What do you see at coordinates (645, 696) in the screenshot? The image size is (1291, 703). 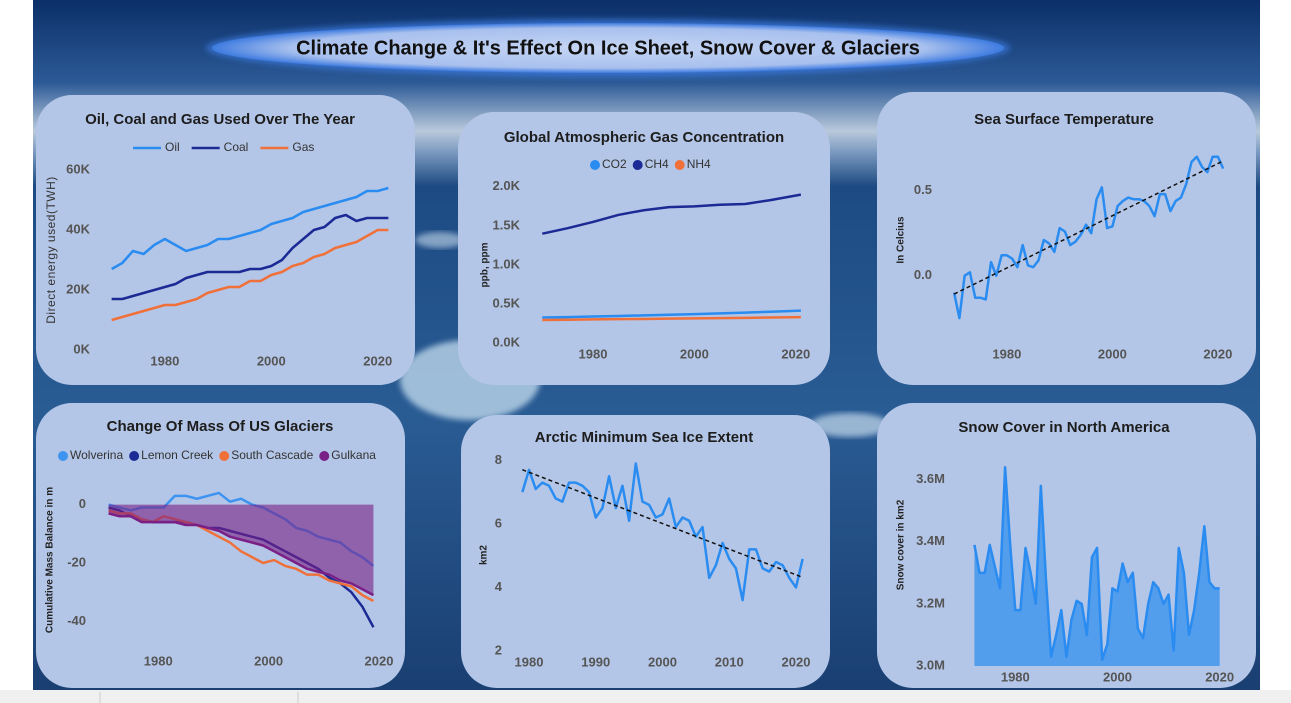 I see `status-bar` at bounding box center [645, 696].